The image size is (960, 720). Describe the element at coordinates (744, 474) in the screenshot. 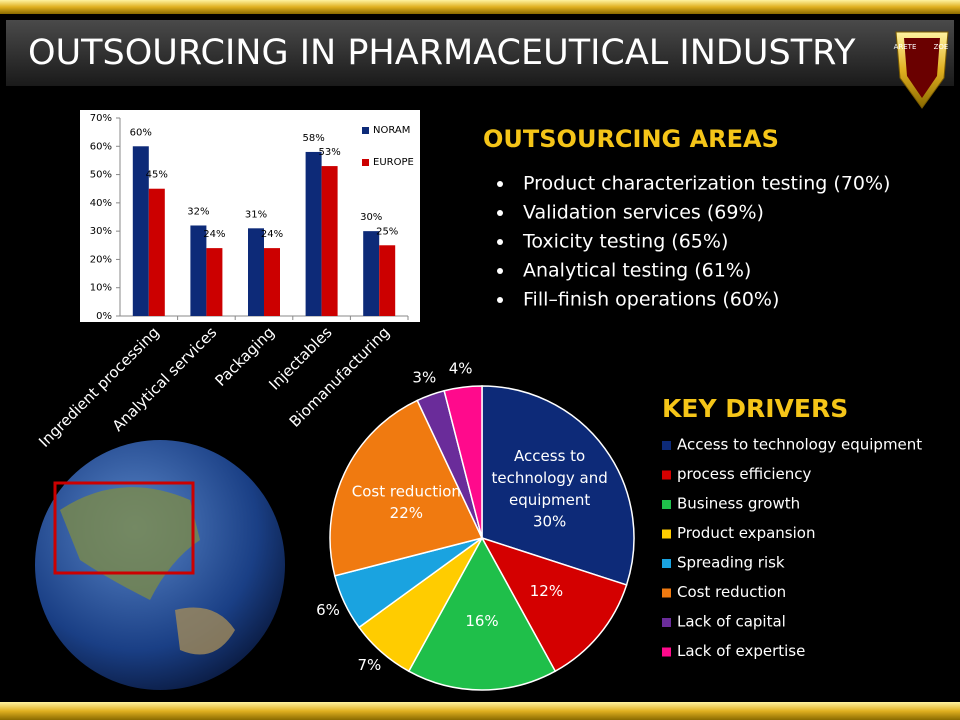

I see `legend-label: process efficiency` at that location.